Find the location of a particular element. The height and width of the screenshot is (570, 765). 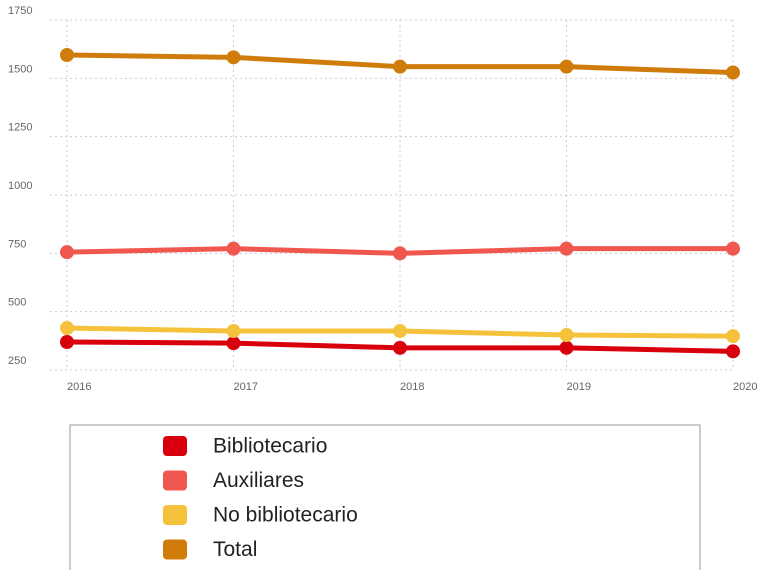

legend-label: Auxiliares is located at coordinates (258, 480).